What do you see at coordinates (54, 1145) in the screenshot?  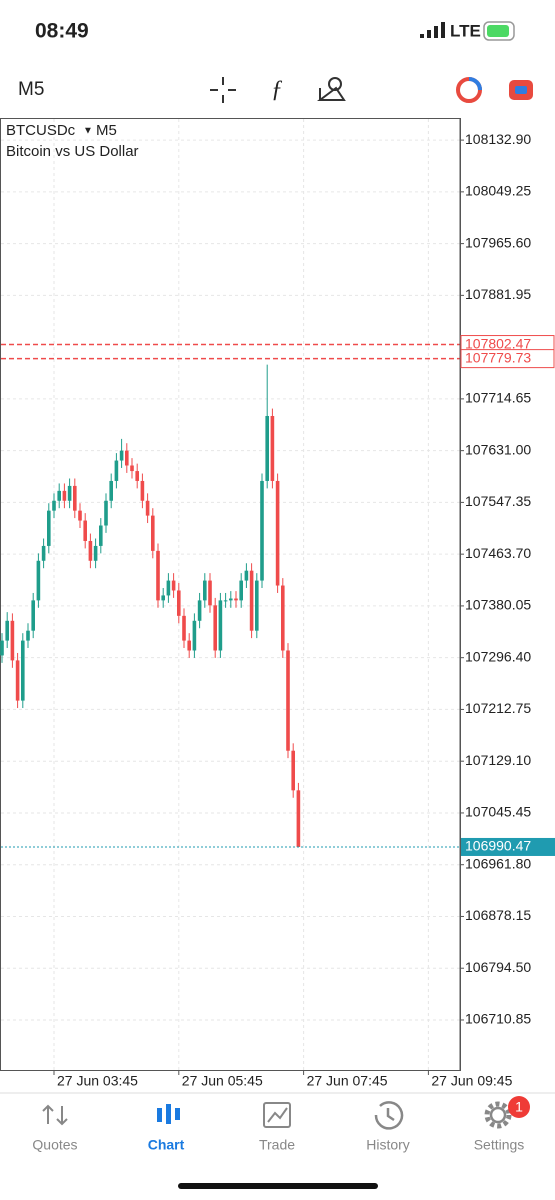 I see `tab-label: Quotes` at bounding box center [54, 1145].